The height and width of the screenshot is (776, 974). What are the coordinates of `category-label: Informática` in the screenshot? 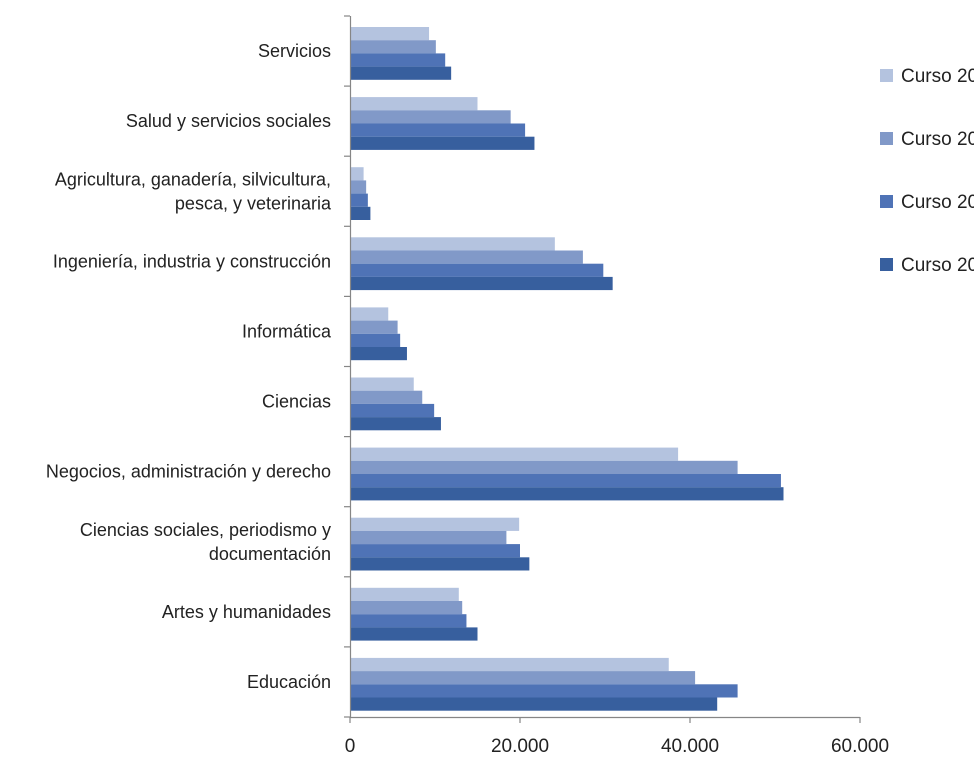 It's located at (287, 331).